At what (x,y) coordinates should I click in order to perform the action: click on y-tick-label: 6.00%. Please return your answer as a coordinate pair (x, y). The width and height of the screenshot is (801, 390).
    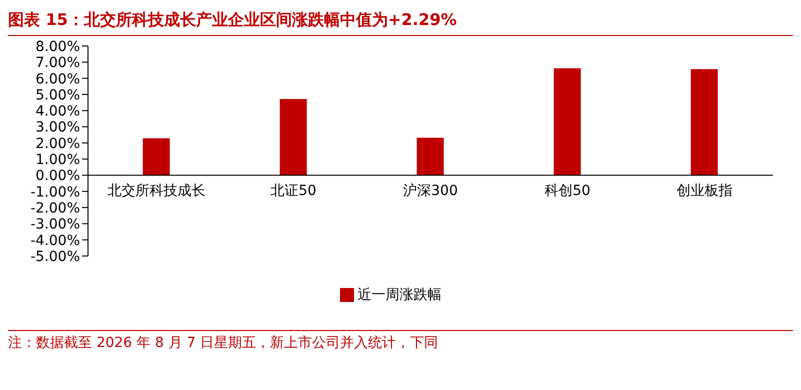
    Looking at the image, I should click on (58, 79).